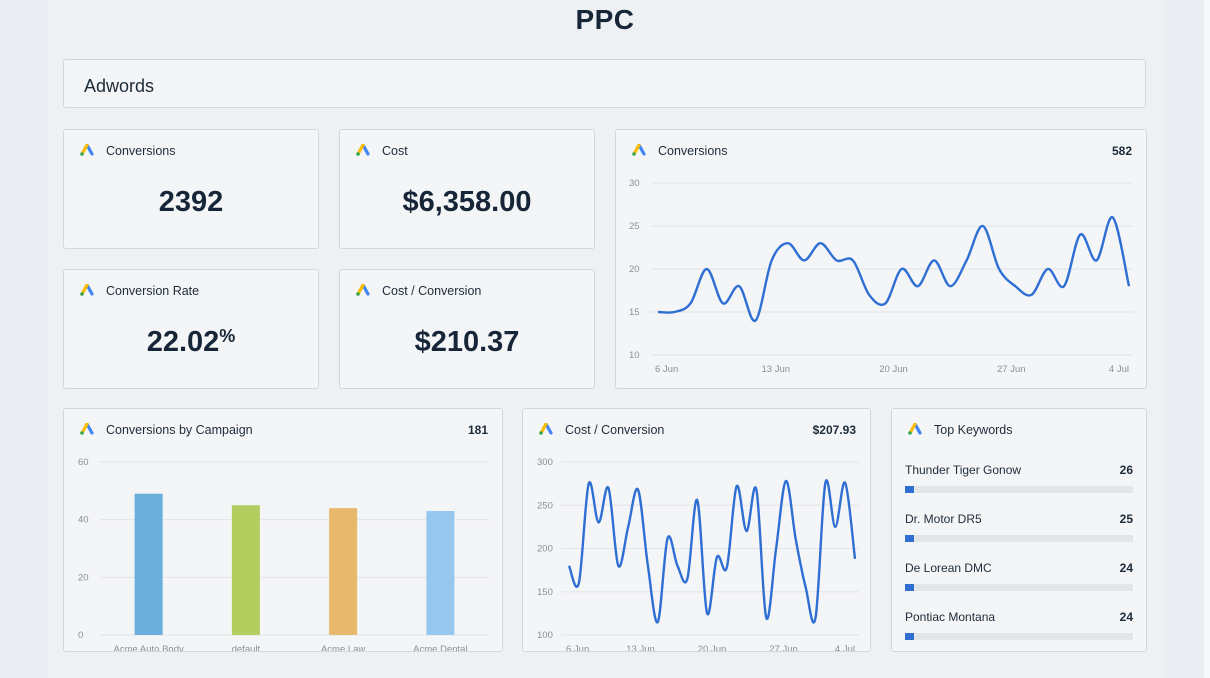  Describe the element at coordinates (227, 336) in the screenshot. I see `kpi-suffix: %` at that location.